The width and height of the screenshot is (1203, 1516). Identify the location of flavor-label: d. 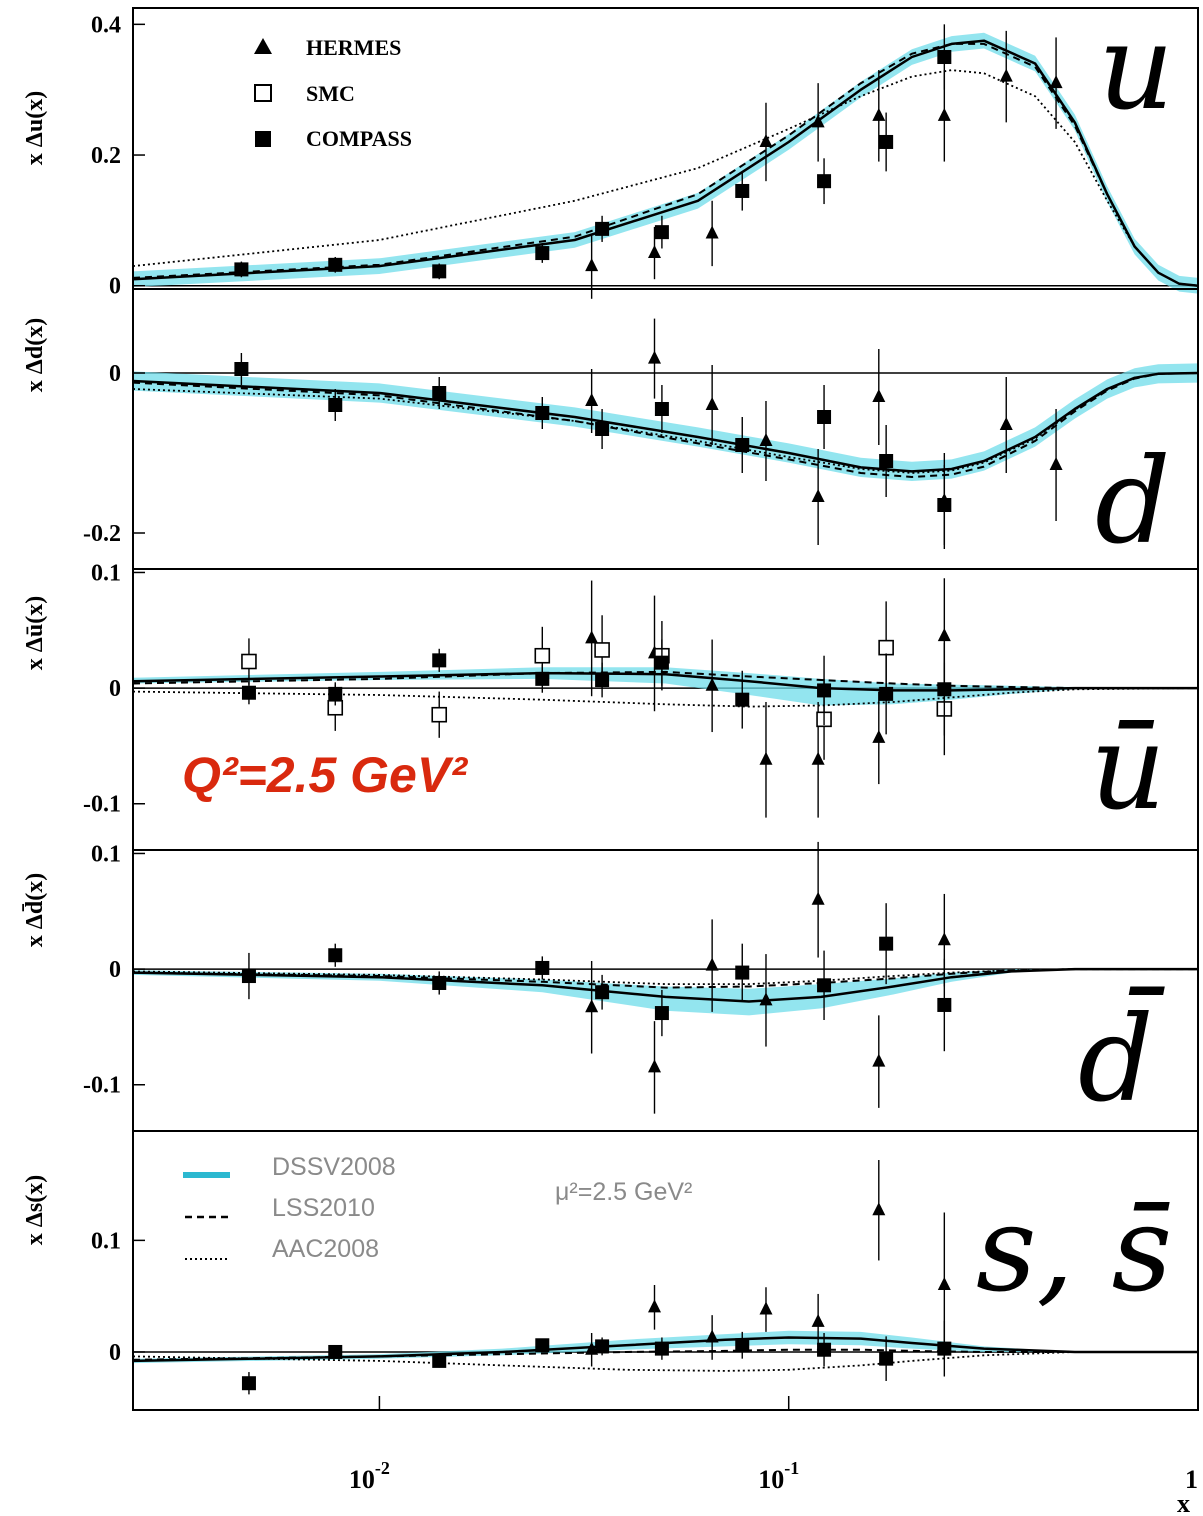
(1133, 501).